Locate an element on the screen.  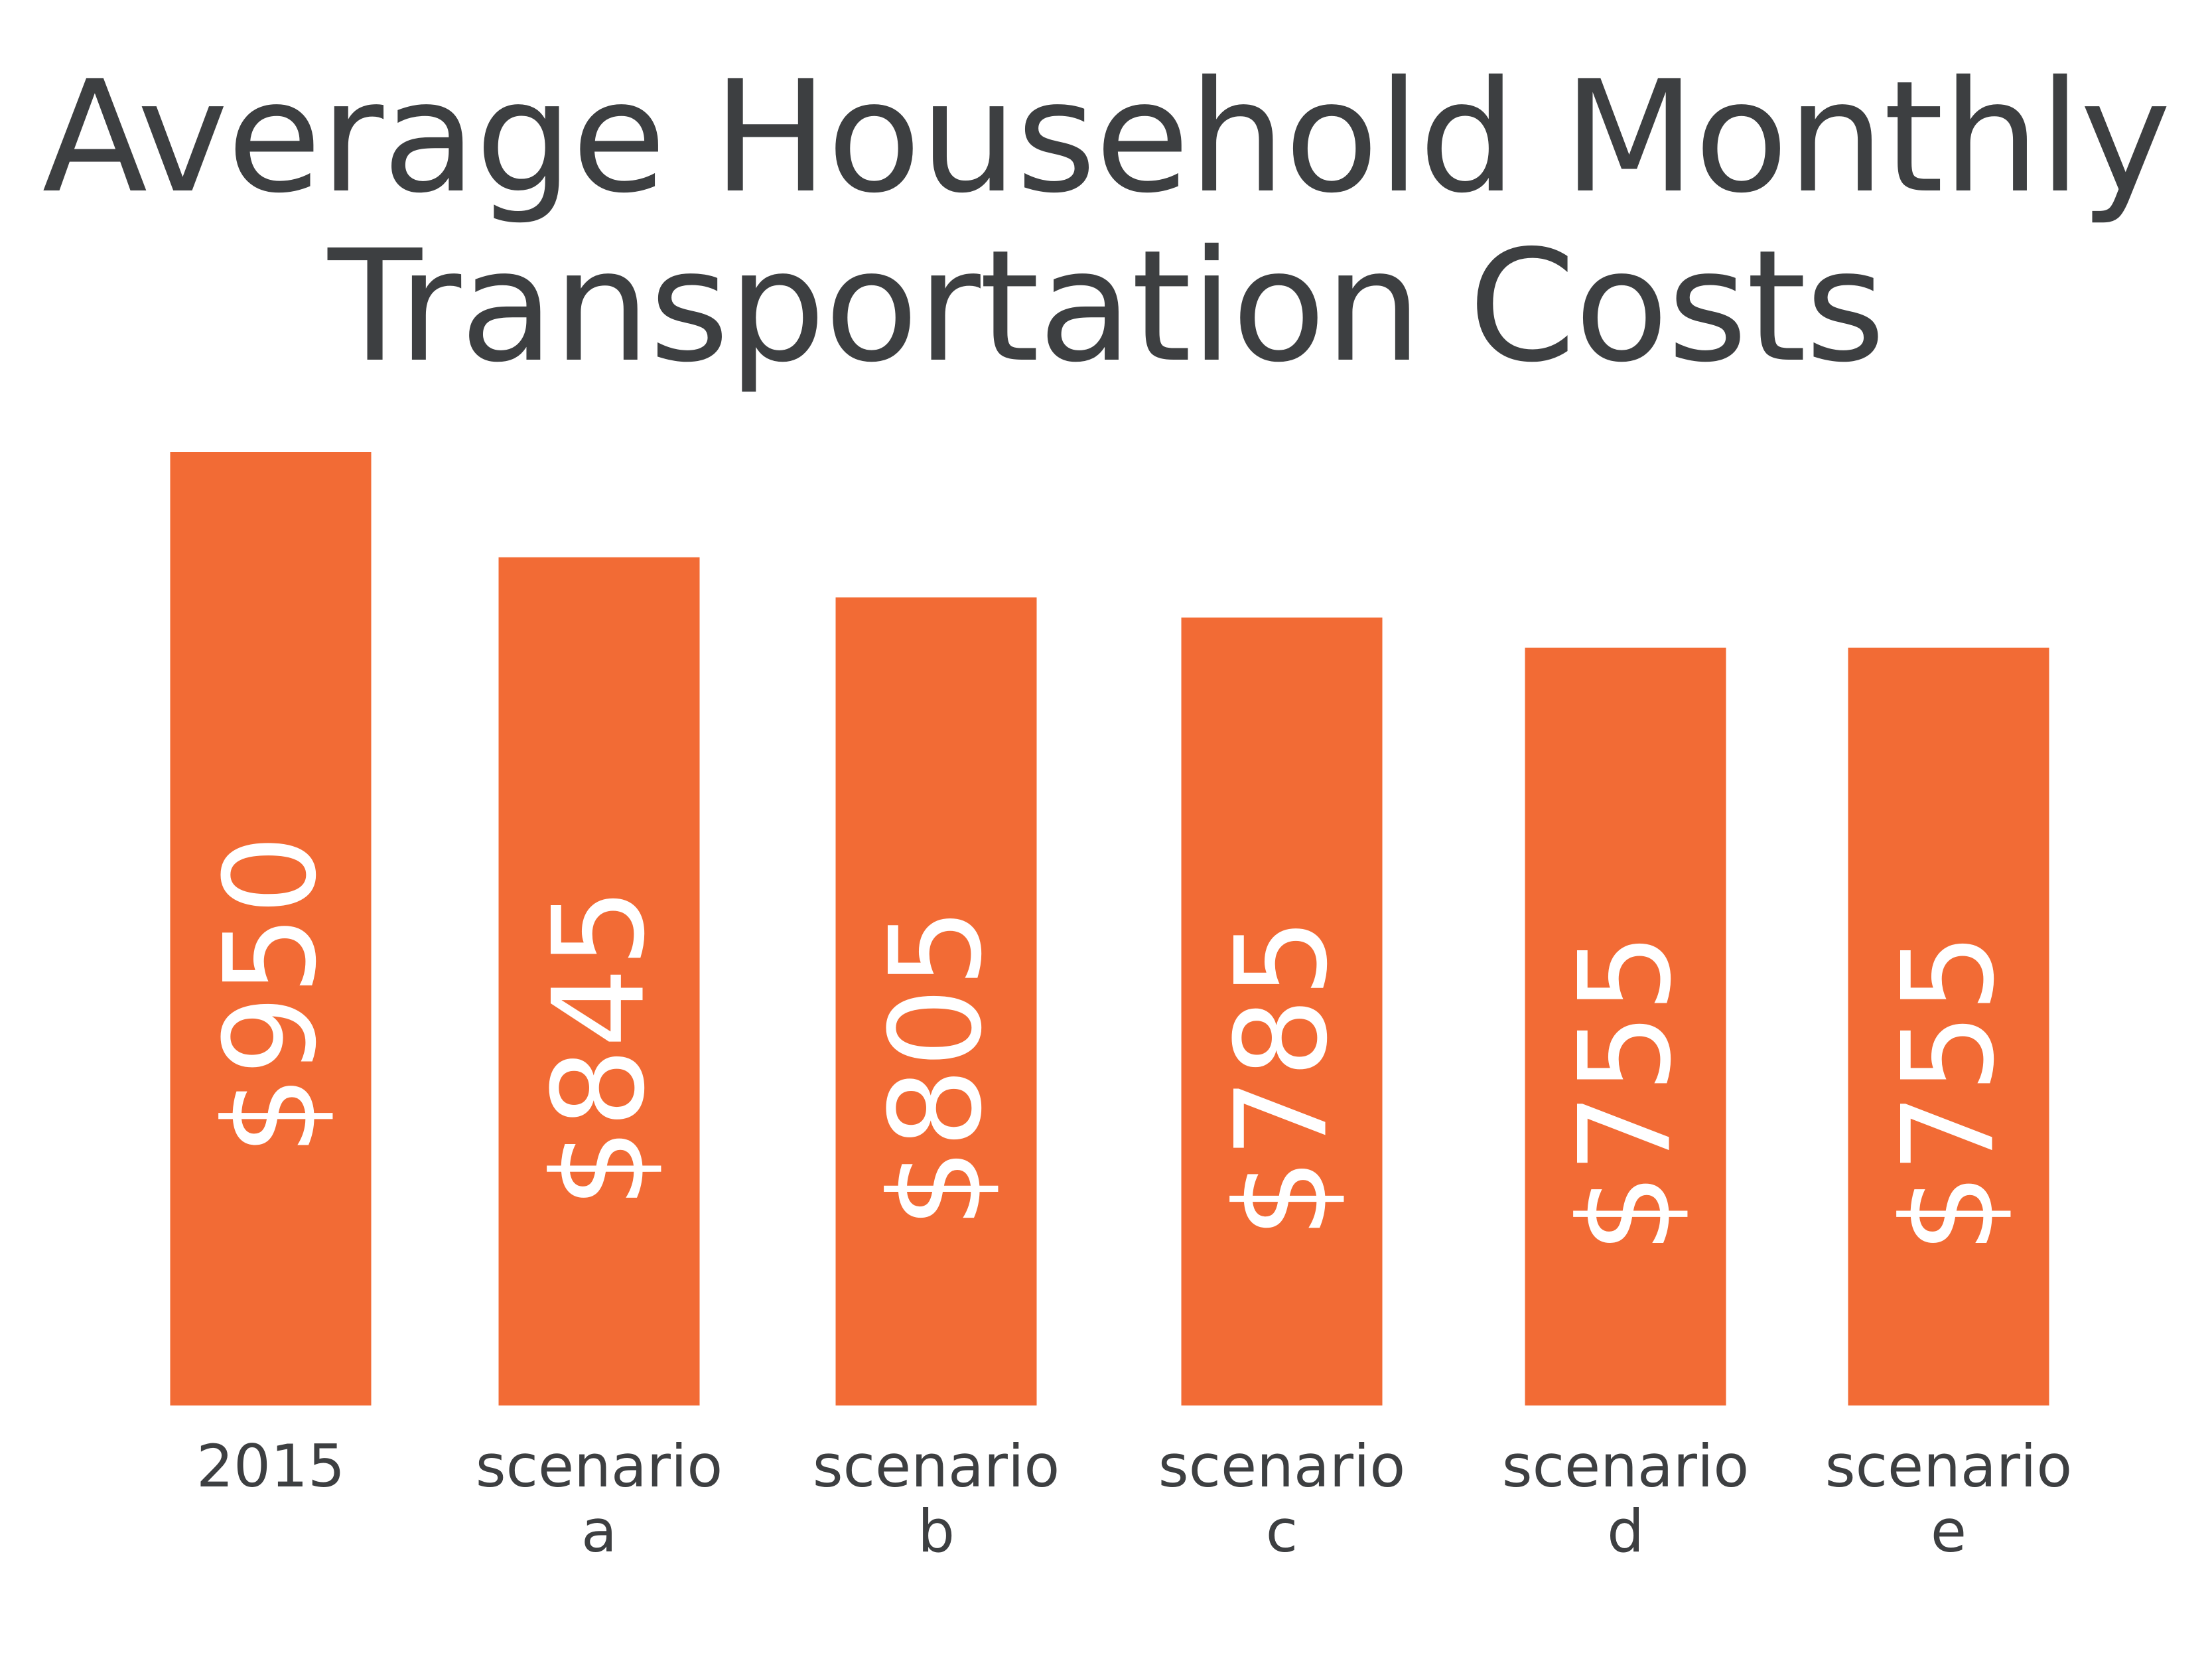
category-label-3-line-1: scenario is located at coordinates (936, 1466).